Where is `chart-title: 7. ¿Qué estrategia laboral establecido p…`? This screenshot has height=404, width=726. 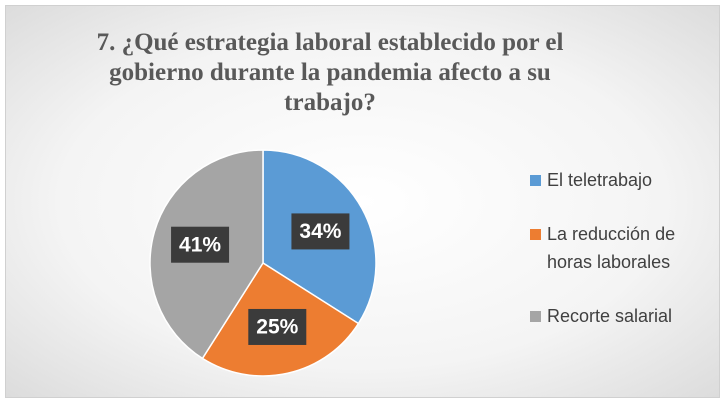
chart-title: 7. ¿Qué estrategia laboral establecido p… is located at coordinates (330, 72).